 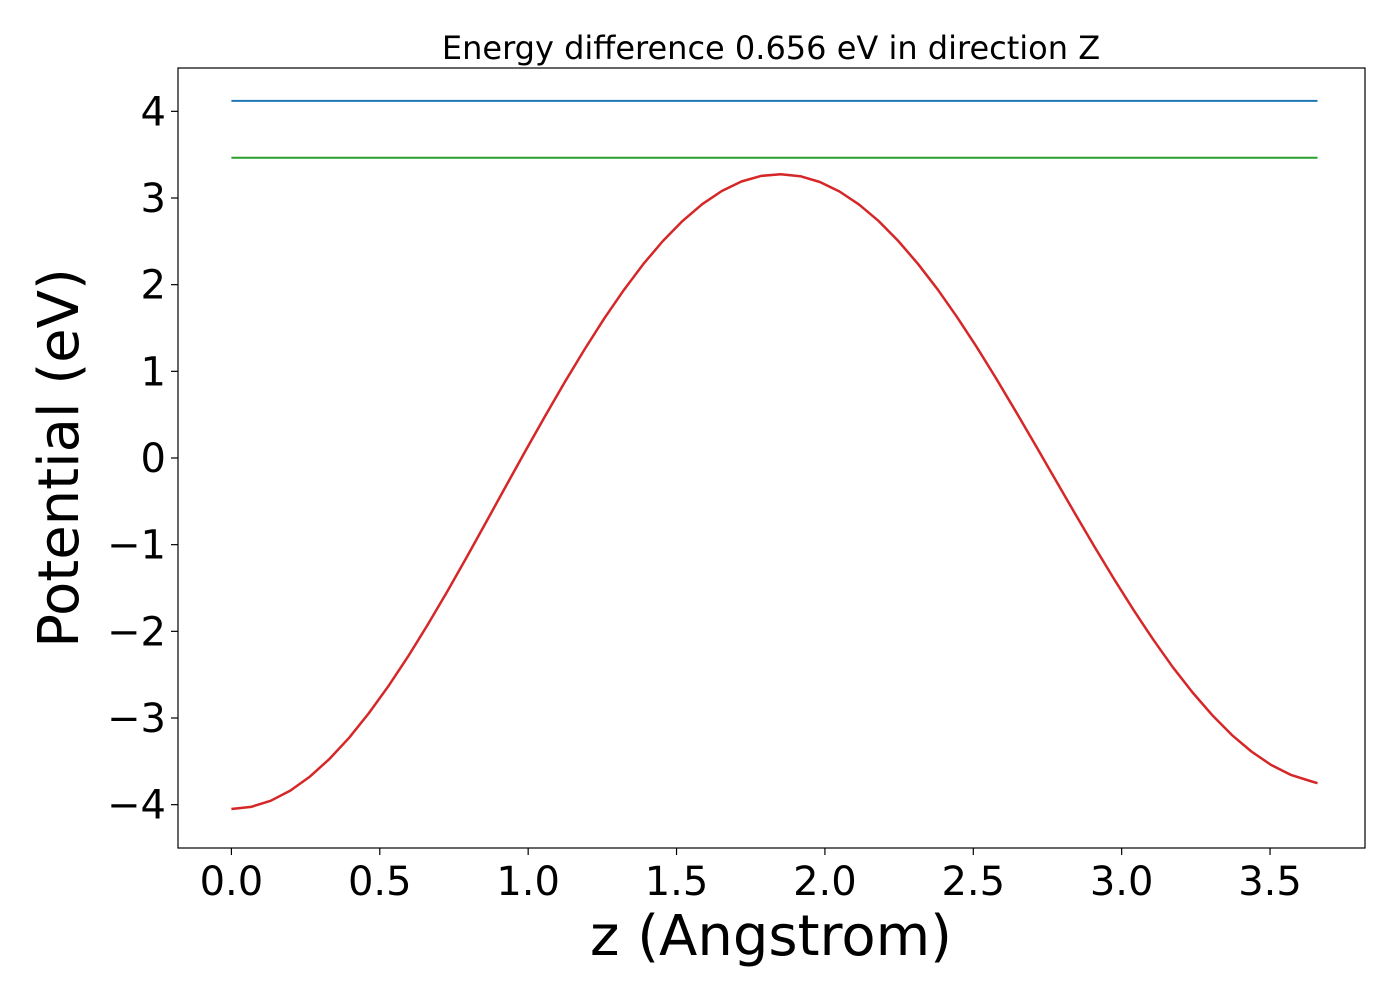 What do you see at coordinates (153, 199) in the screenshot?
I see `y-tick-label: 3` at bounding box center [153, 199].